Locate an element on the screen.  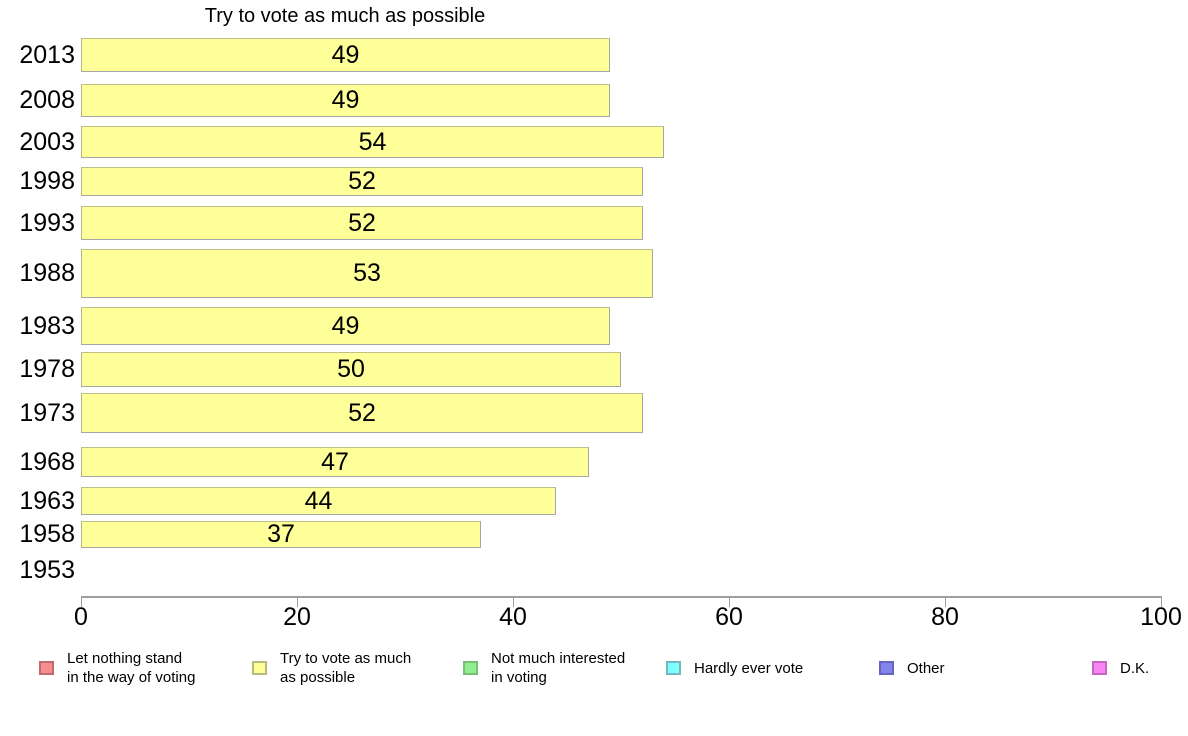
x-axis-tick-label: 0 is located at coordinates (81, 617).